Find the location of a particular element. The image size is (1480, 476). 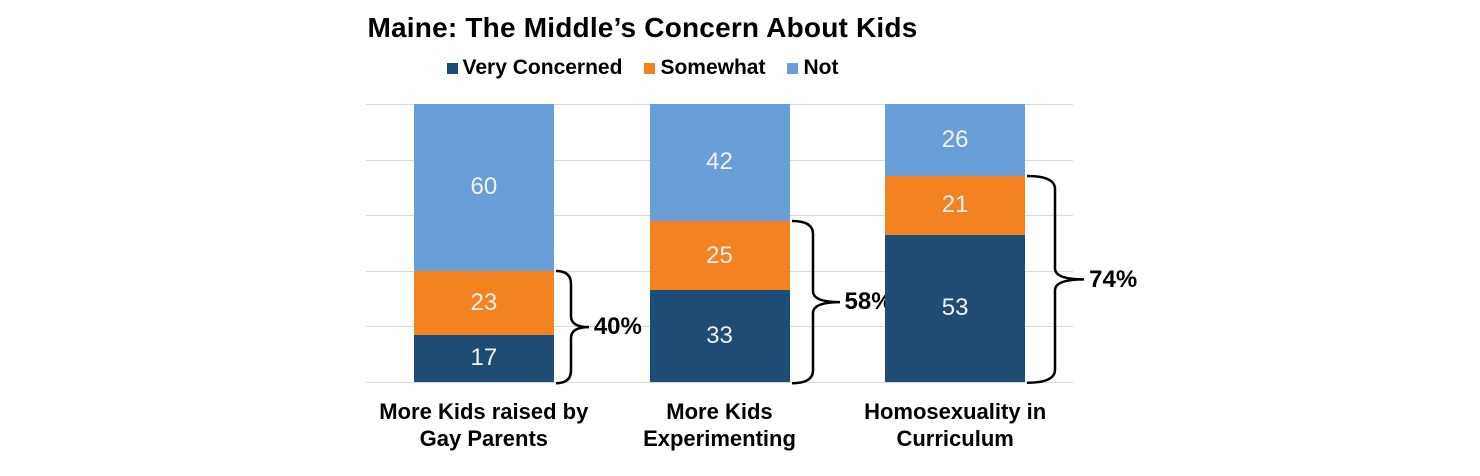

bar-value-label: 25 is located at coordinates (719, 255).